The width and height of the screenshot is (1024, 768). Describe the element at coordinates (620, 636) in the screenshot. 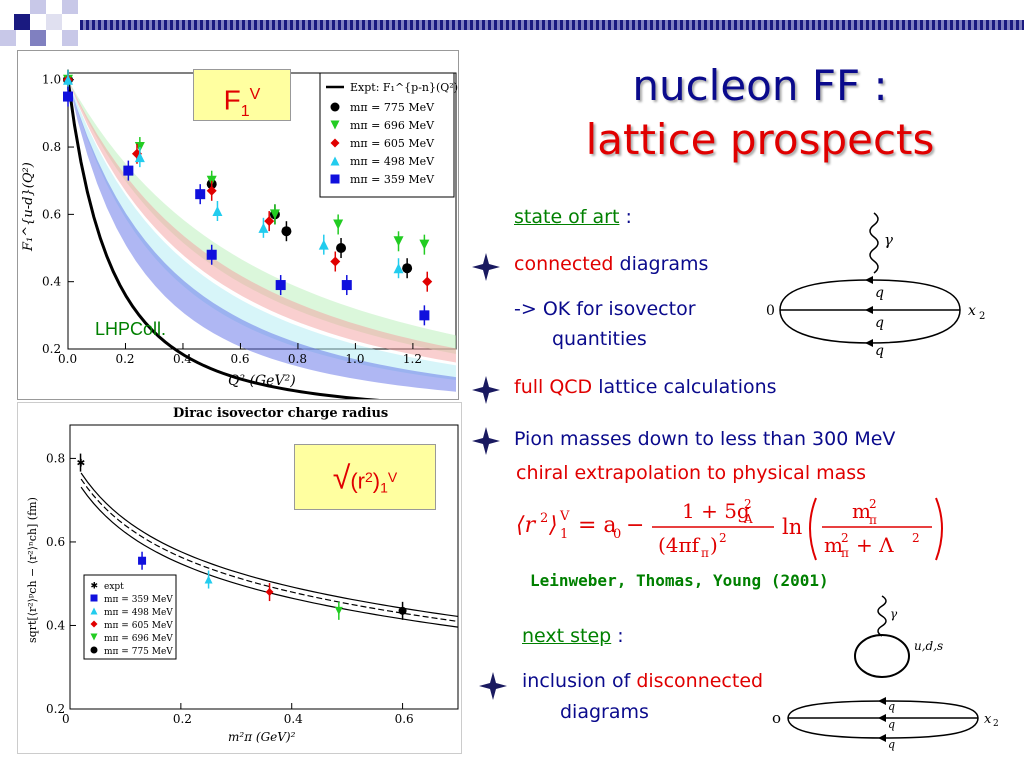

I see `colon-2: :` at that location.